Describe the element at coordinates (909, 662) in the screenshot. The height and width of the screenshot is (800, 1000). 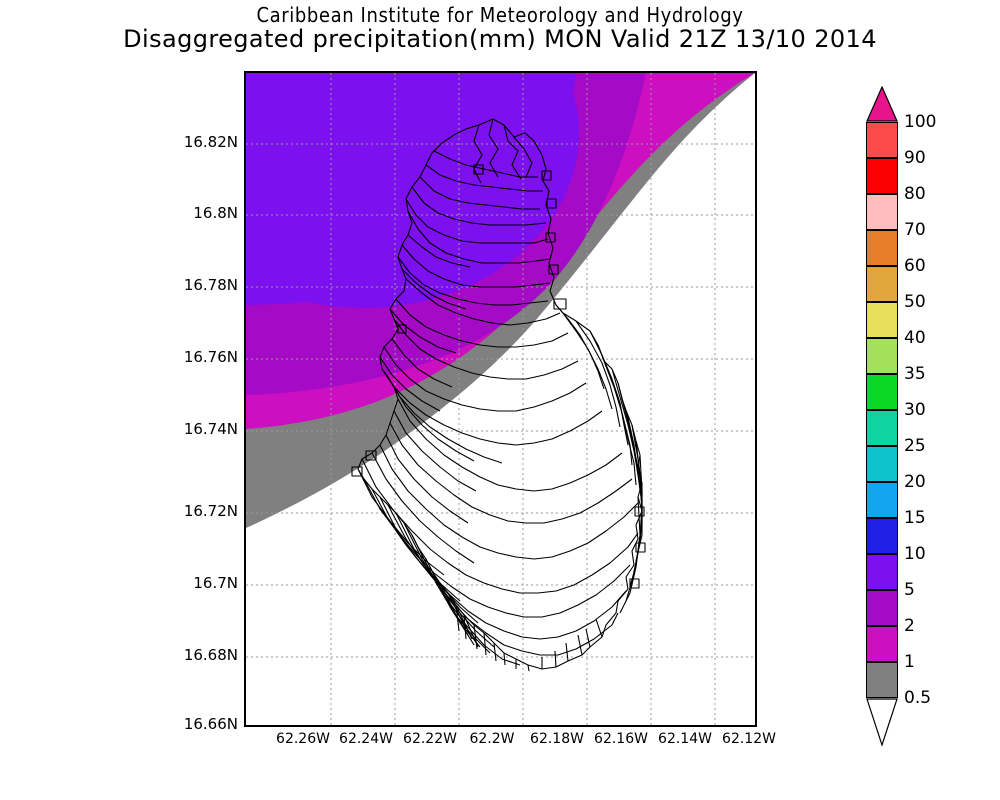
I see `colorbar-tick-1: 1` at that location.